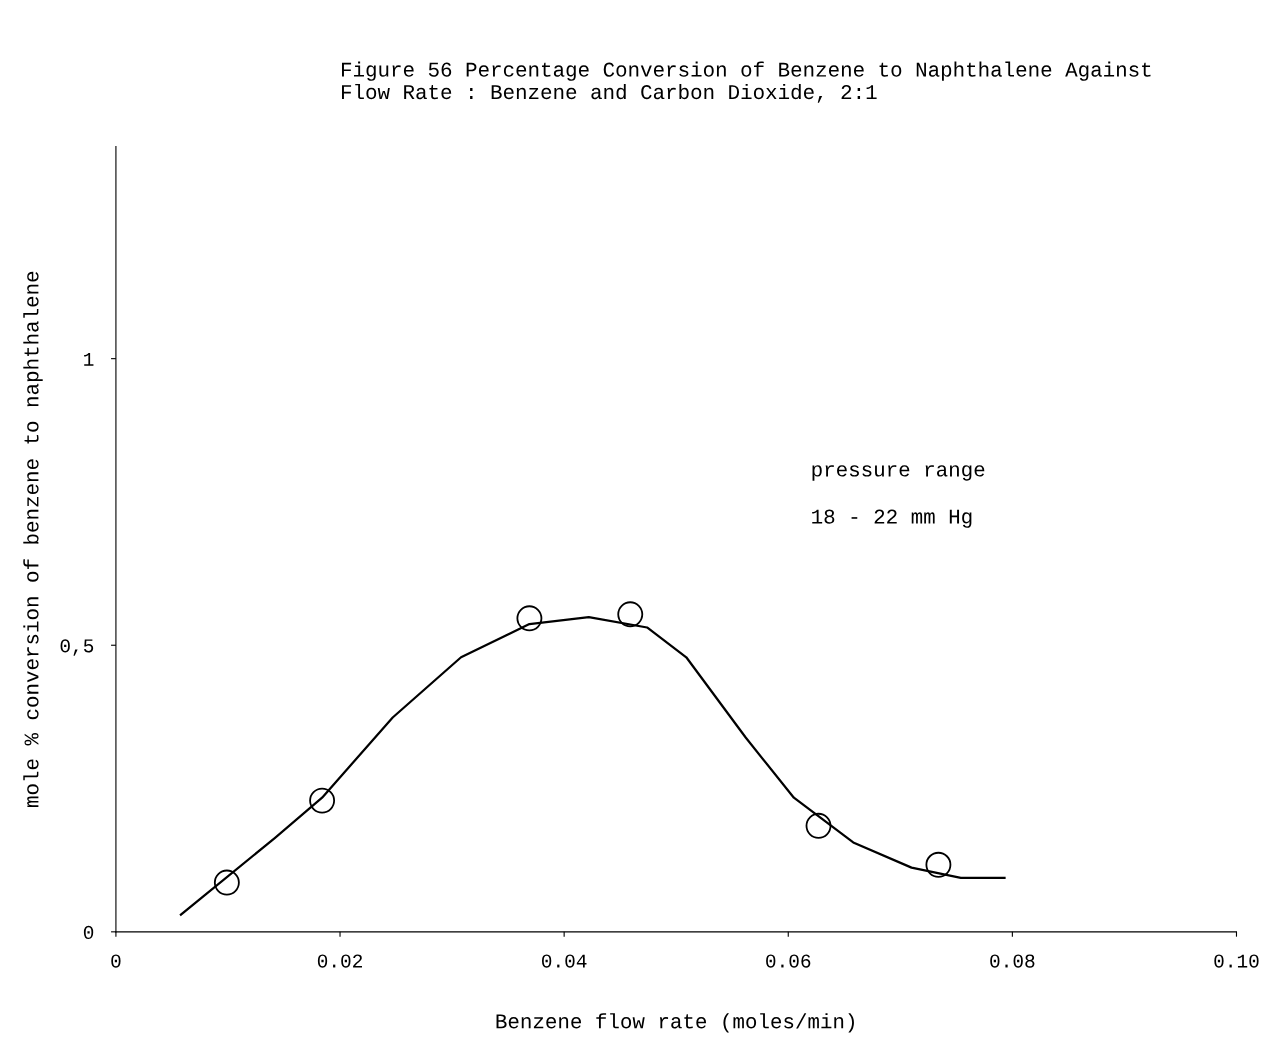 The image size is (1288, 1047). Describe the element at coordinates (1236, 961) in the screenshot. I see `x-tick-label: 0.10` at that location.